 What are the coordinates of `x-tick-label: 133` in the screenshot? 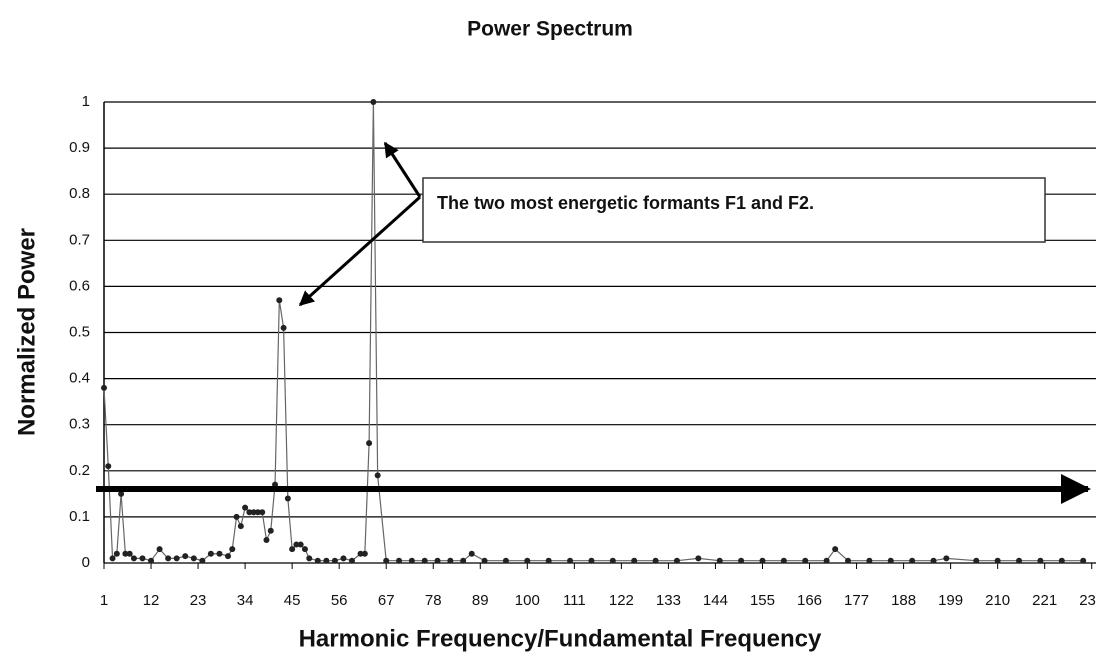 It's located at (668, 600).